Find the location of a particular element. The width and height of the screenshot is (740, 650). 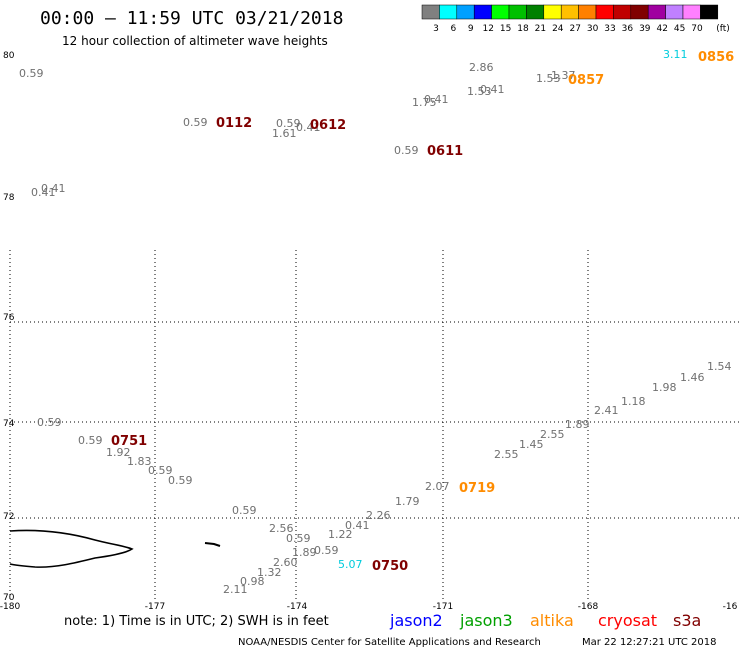

latitude-labels: 80 78 76 74 72 70 is located at coordinates (9, 327).